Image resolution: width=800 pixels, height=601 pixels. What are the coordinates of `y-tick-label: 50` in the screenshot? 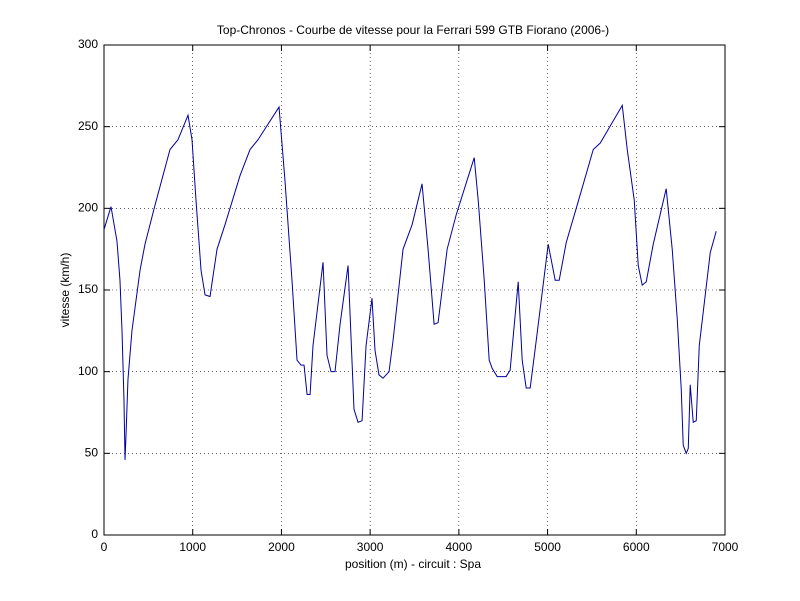 It's located at (92, 453).